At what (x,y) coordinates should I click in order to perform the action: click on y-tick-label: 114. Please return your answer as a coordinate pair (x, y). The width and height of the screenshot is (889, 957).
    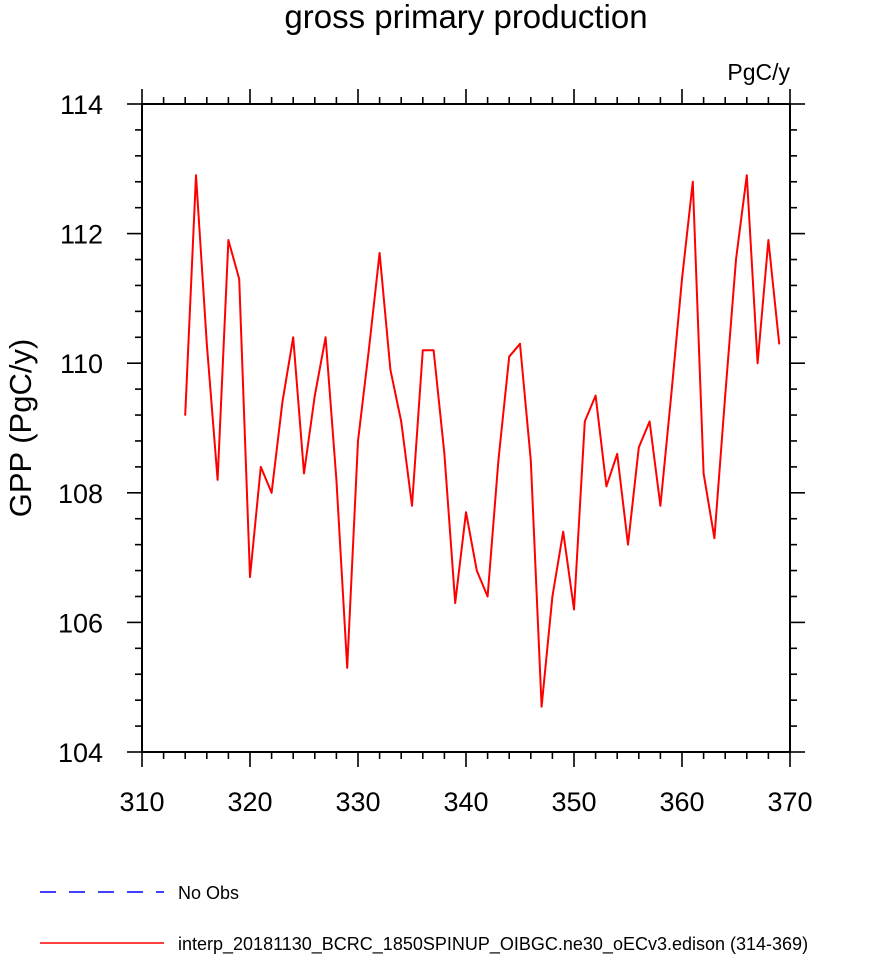
    Looking at the image, I should click on (81, 105).